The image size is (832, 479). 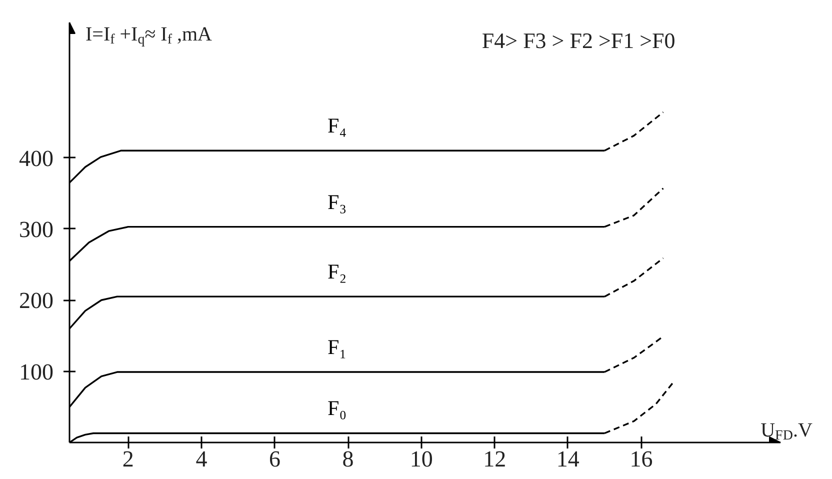 I want to click on series-label: F₃, so click(x=337, y=202).